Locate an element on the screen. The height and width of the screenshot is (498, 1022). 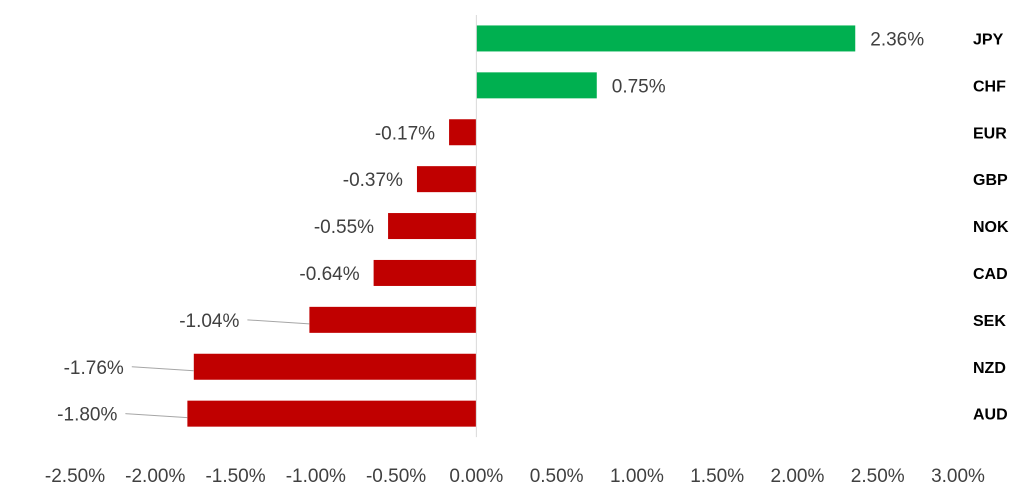
bar-eur is located at coordinates (463, 132).